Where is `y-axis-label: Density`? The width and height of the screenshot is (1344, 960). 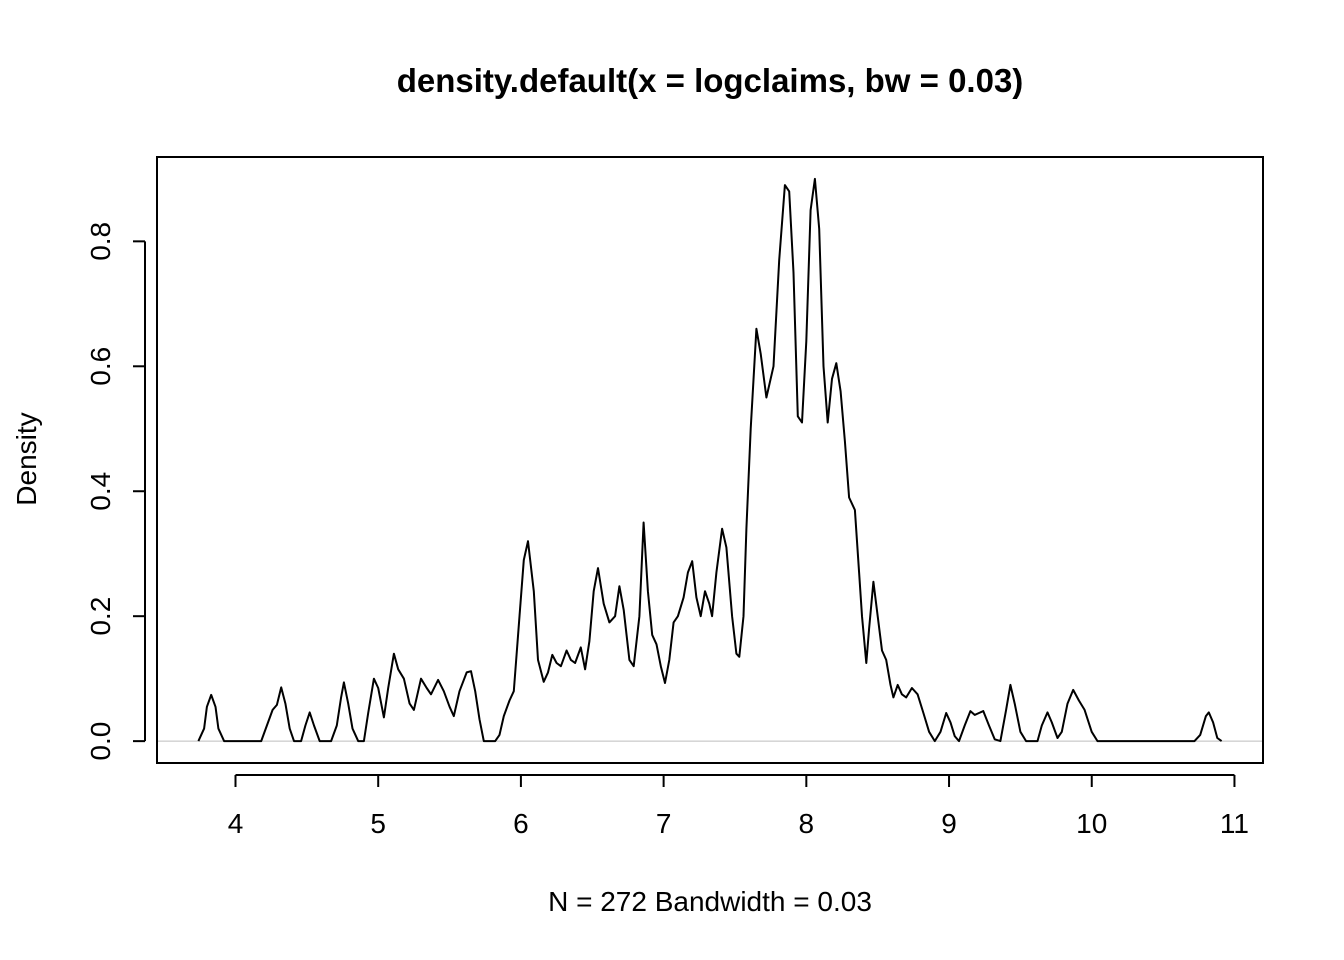 y-axis-label: Density is located at coordinates (26, 458).